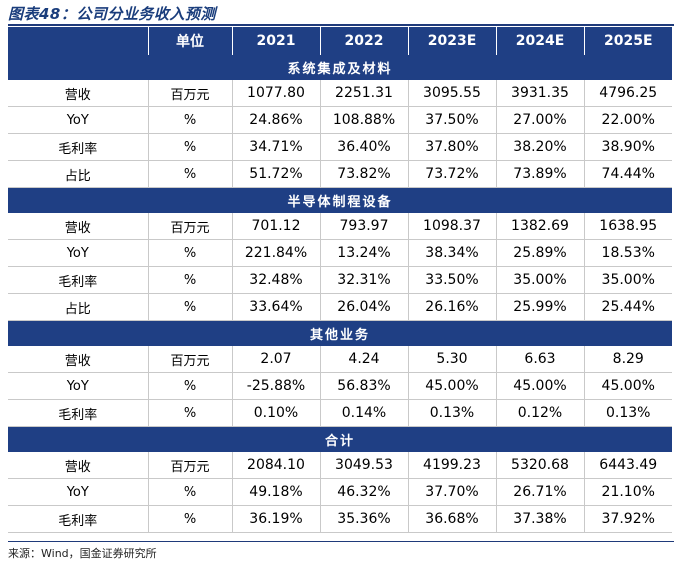  What do you see at coordinates (341, 25) in the screenshot?
I see `title-rule` at bounding box center [341, 25].